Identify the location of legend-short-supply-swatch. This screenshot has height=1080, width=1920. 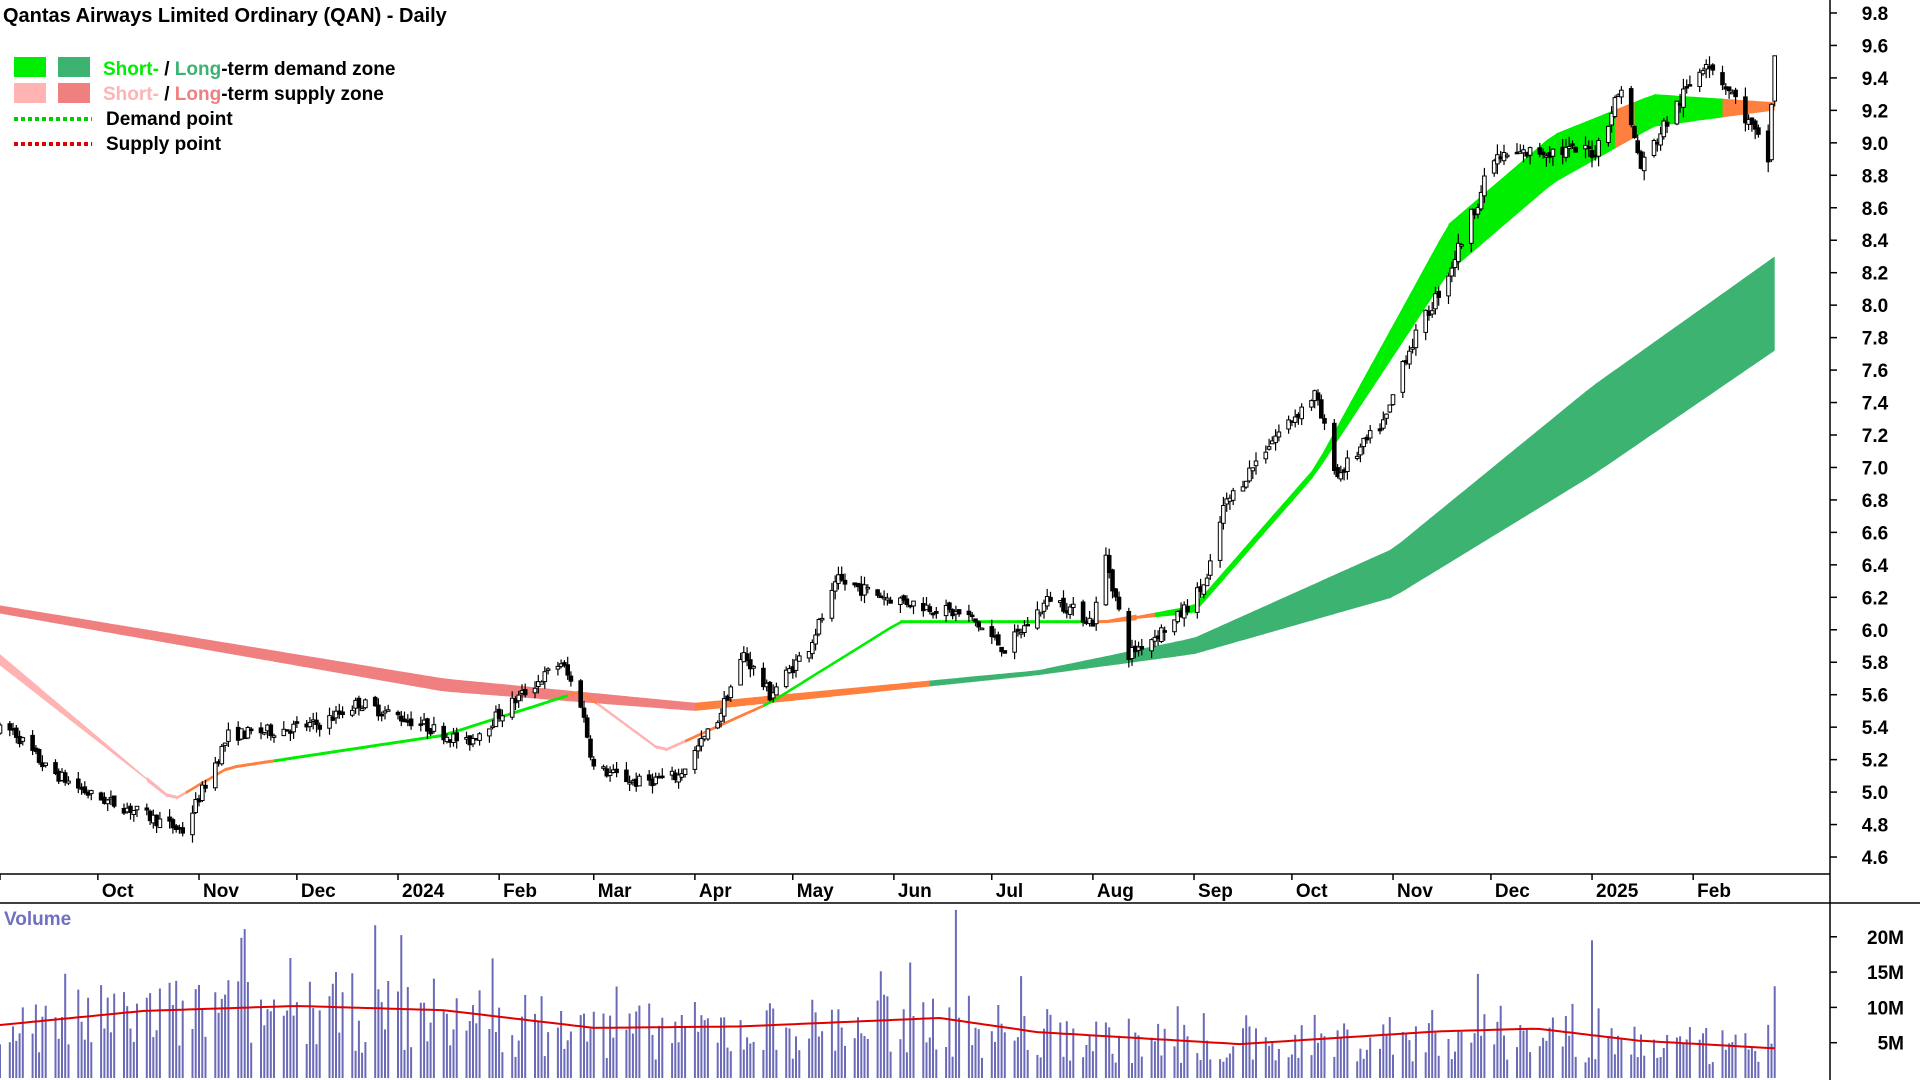
(30, 93).